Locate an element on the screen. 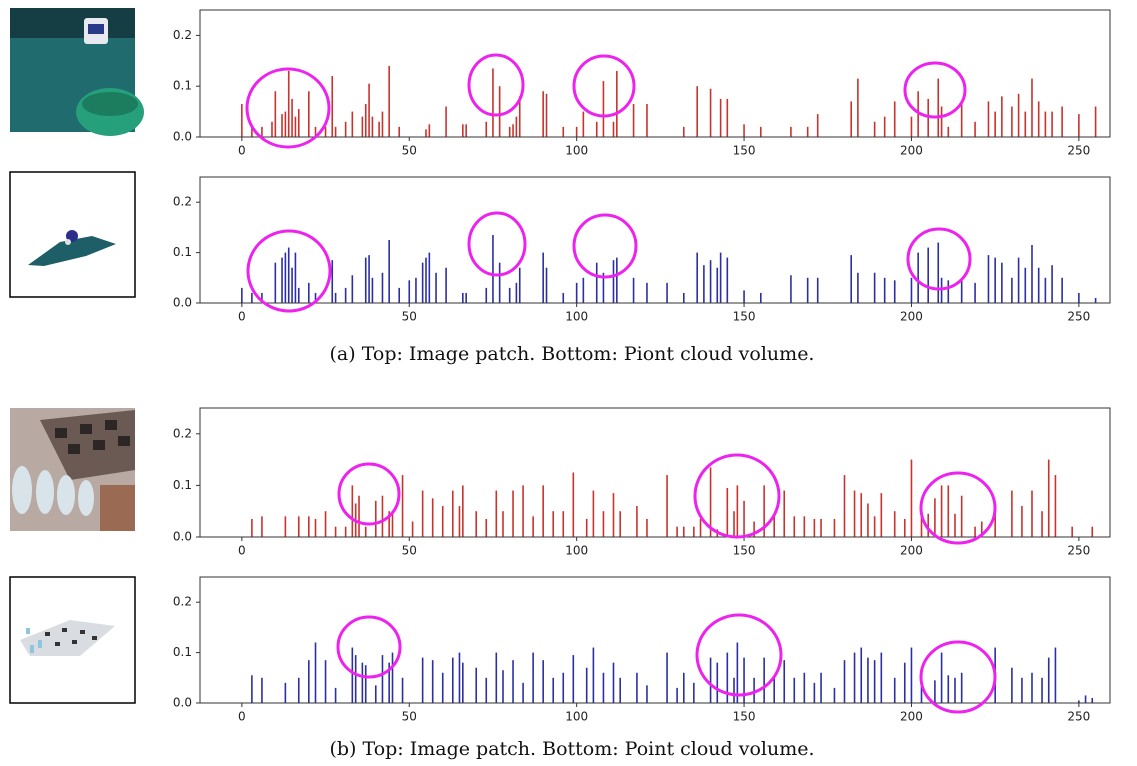  x-tick-label: 50 is located at coordinates (409, 551).